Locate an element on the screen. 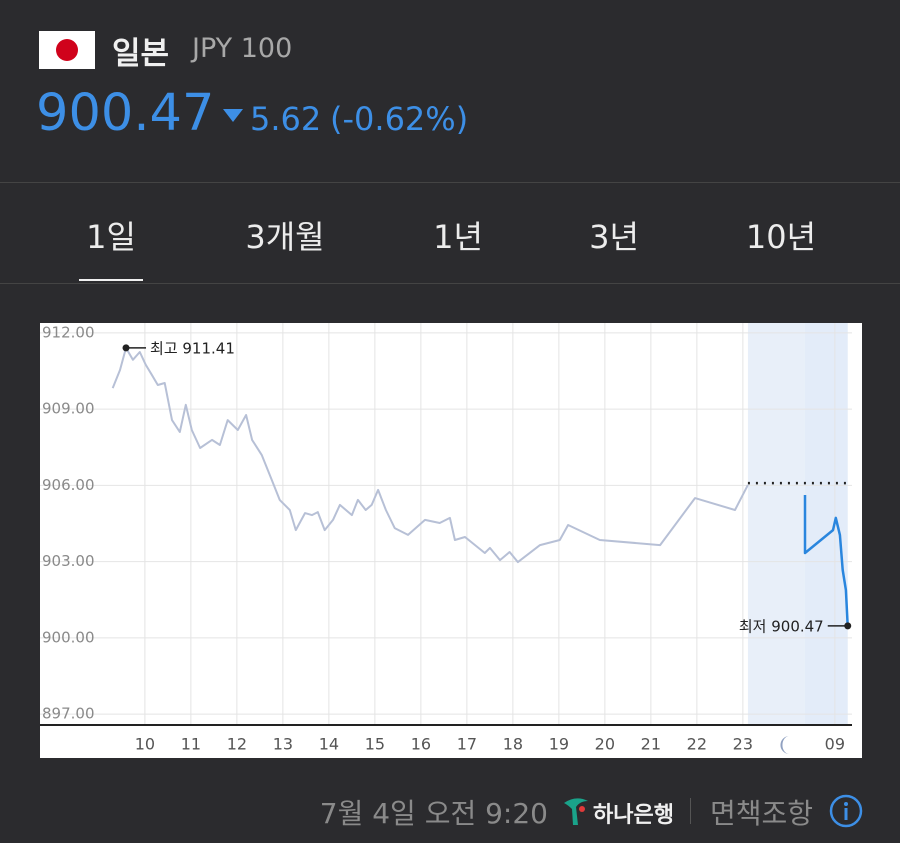  price: 900.47 is located at coordinates (125, 113).